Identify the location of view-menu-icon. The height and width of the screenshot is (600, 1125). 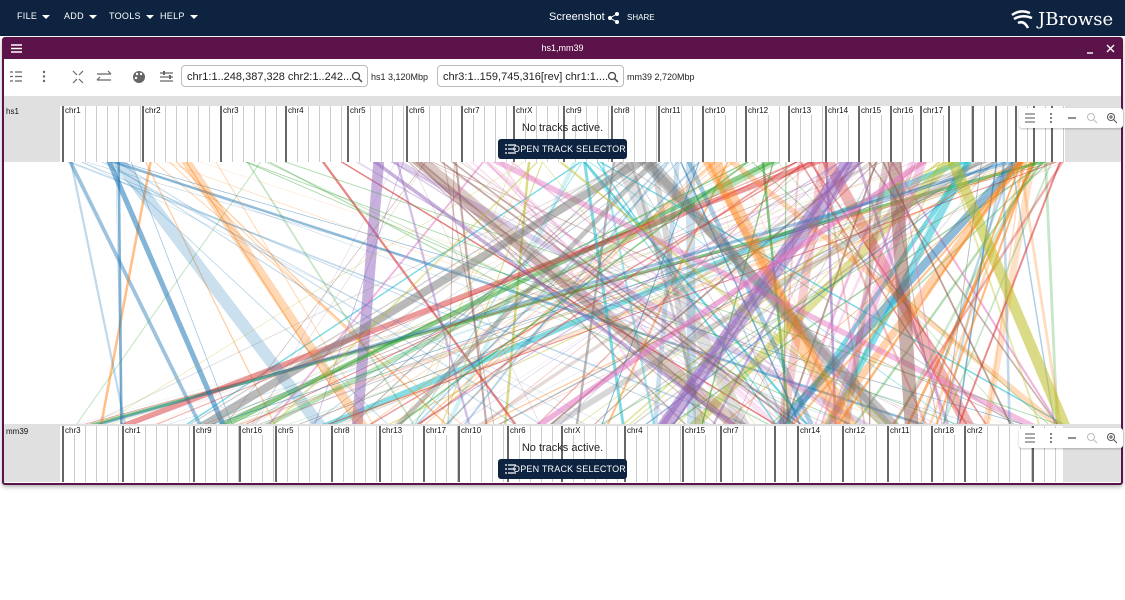
(16, 48).